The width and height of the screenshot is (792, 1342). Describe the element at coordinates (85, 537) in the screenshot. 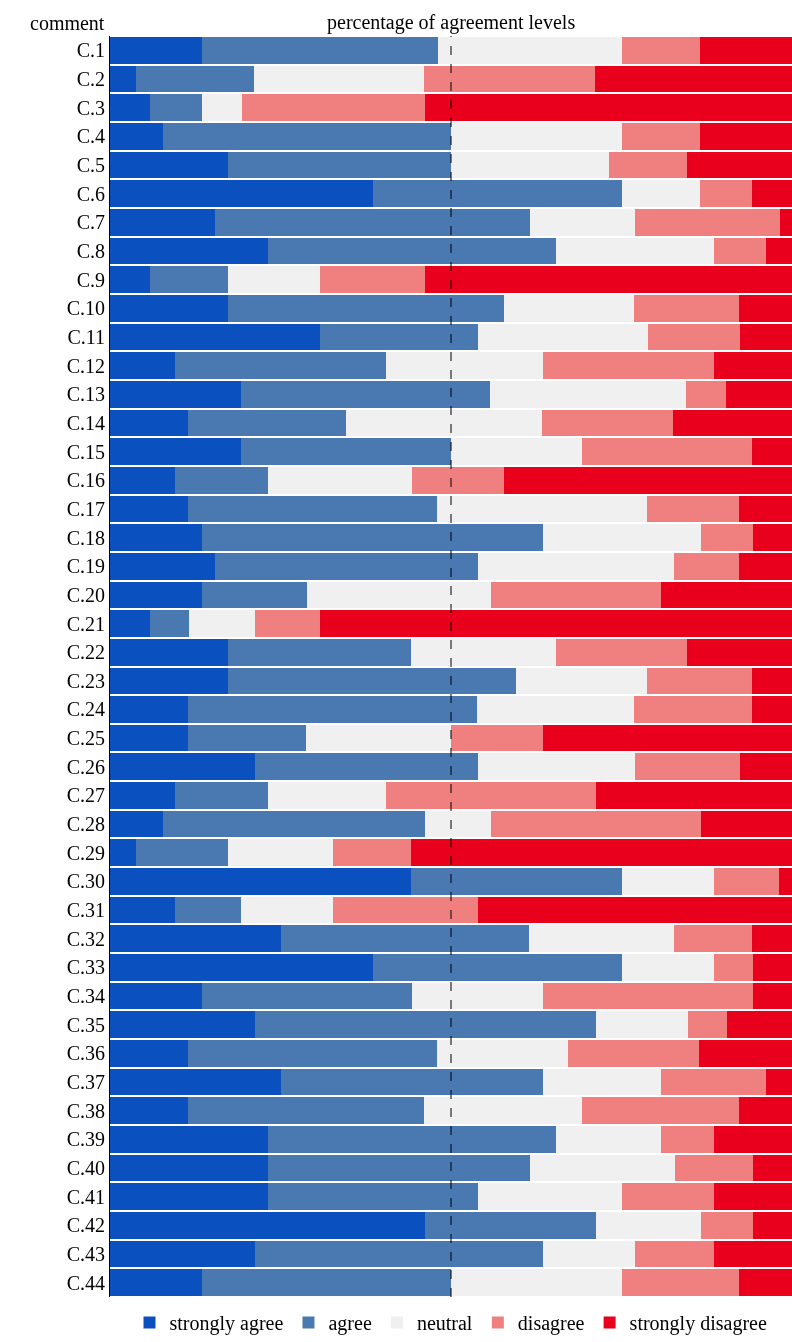

I see `y-tick-label: C.18` at that location.